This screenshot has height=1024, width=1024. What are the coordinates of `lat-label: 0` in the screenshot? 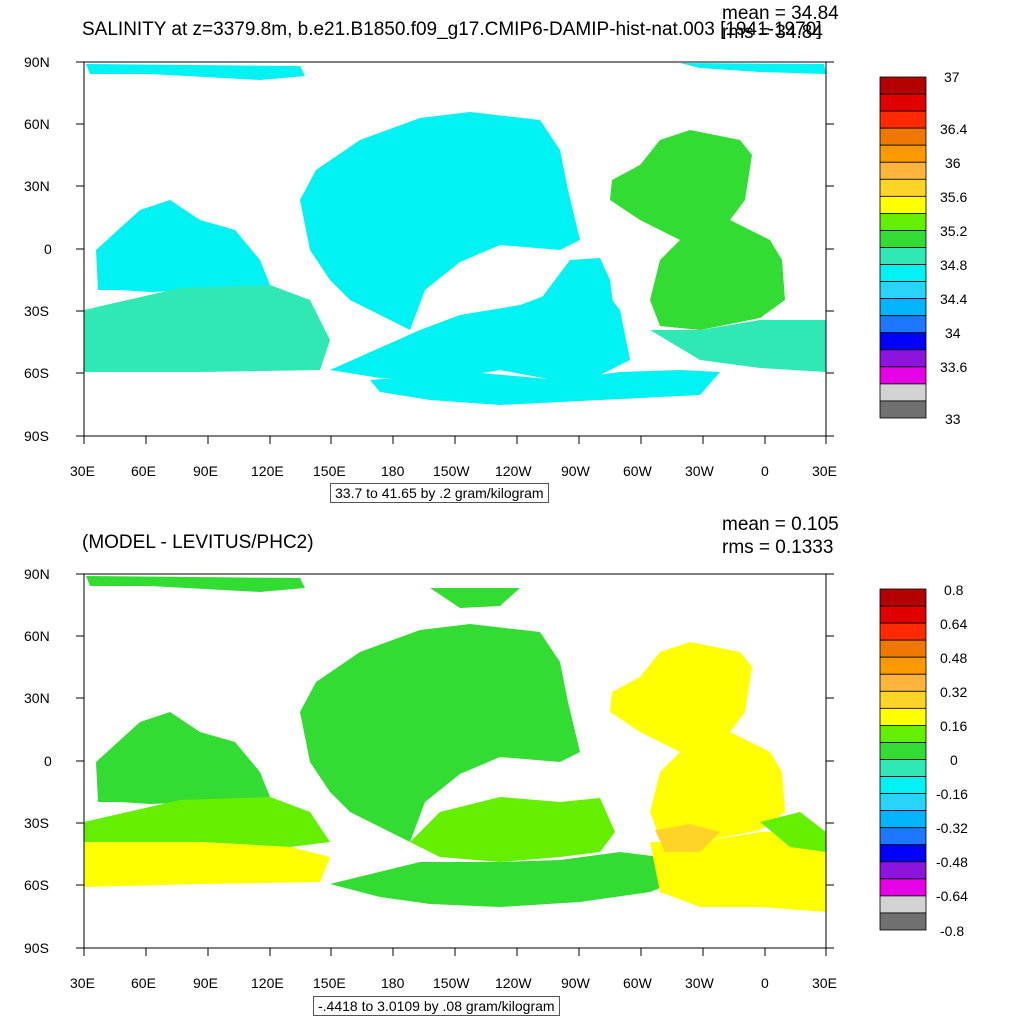 It's located at (48, 249).